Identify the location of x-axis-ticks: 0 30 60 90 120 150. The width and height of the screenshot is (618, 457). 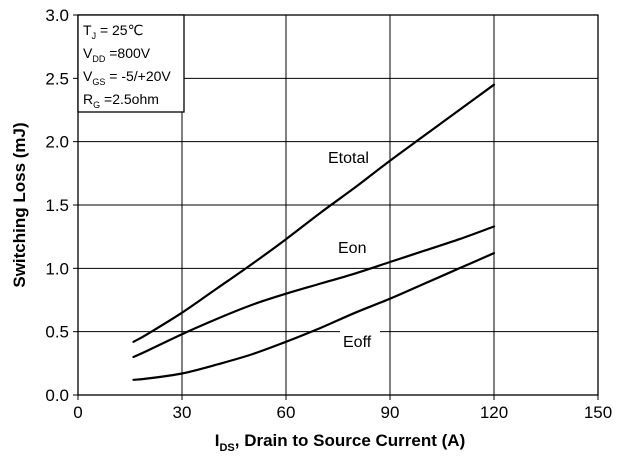
(342, 408).